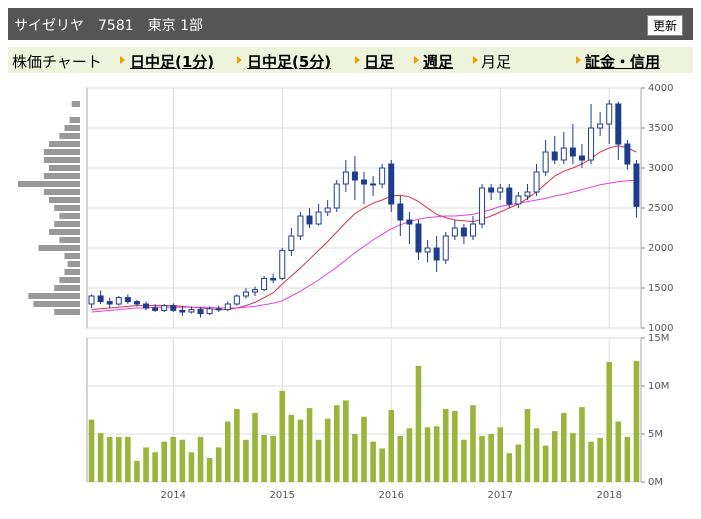 The width and height of the screenshot is (701, 519). Describe the element at coordinates (350, 60) in the screenshot. I see `tab-bar: 株価チャート 日中足(1分) 日中足(5分) 日足 週足 月足 証金・信用` at that location.